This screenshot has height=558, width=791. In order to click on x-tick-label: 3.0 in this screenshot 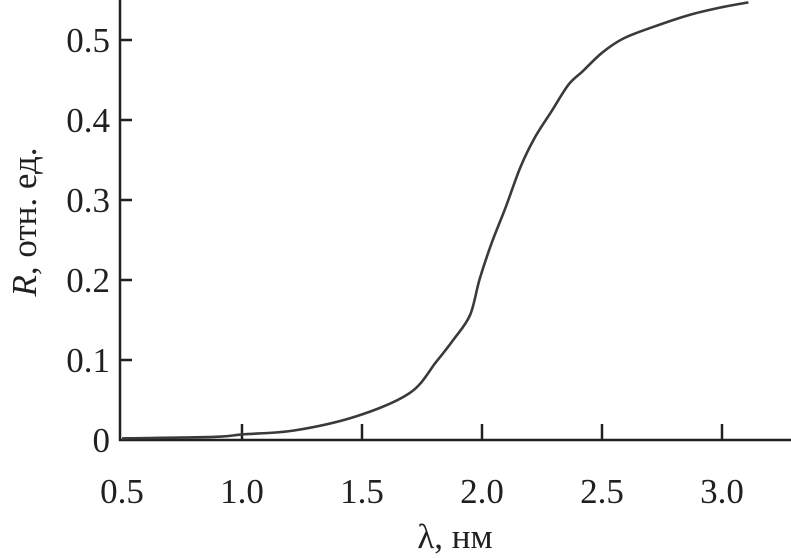, I will do `click(722, 491)`.